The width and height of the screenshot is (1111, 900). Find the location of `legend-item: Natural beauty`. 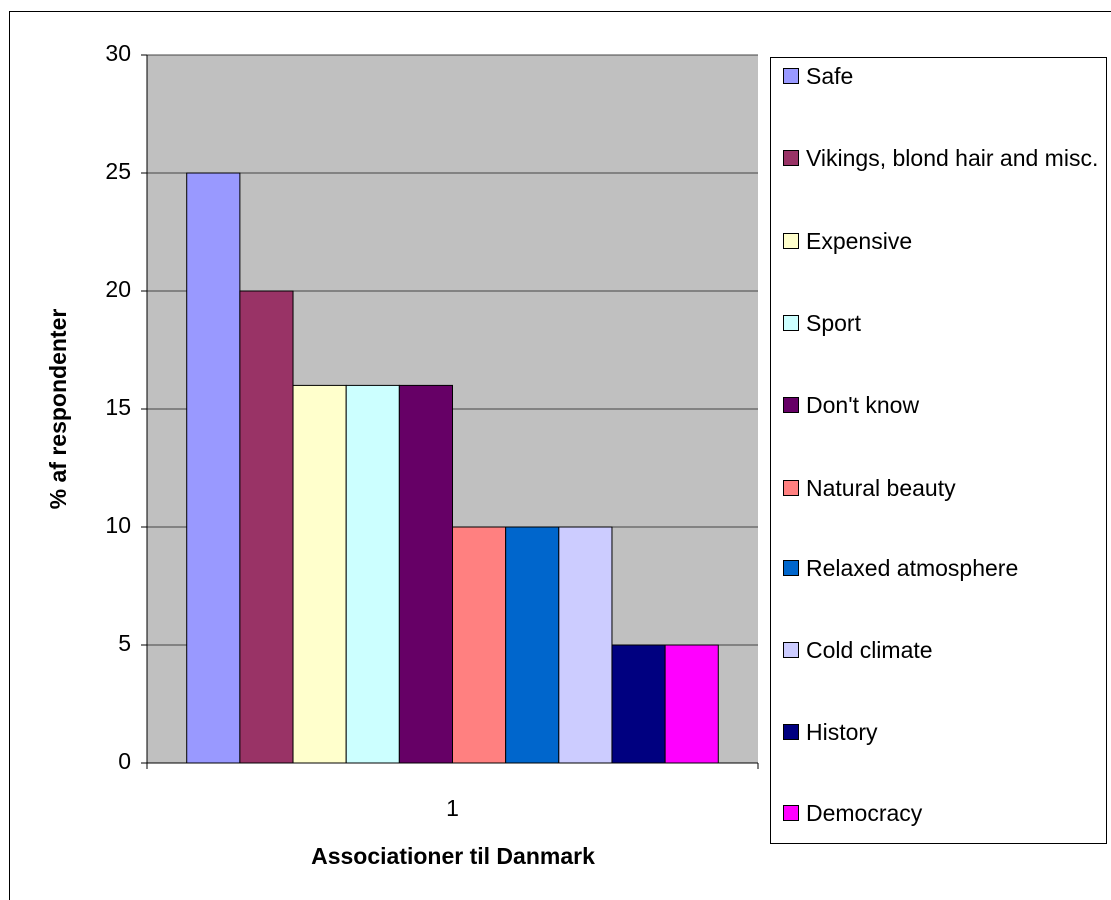

legend-item: Natural beauty is located at coordinates (943, 488).